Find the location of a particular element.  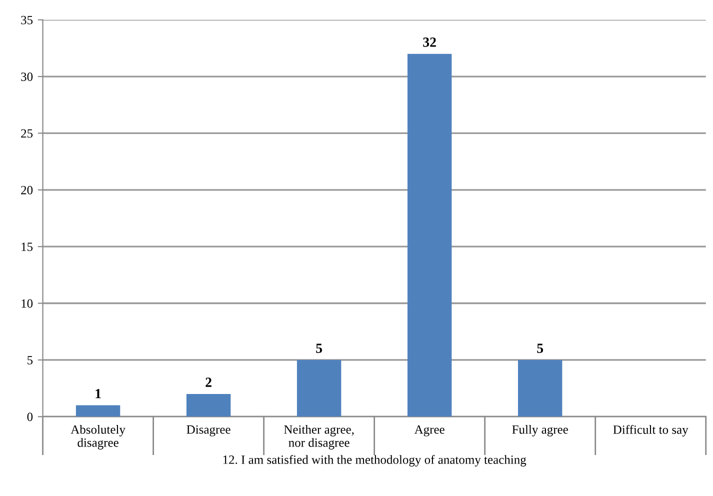

y-tick-label: 35 is located at coordinates (27, 20).